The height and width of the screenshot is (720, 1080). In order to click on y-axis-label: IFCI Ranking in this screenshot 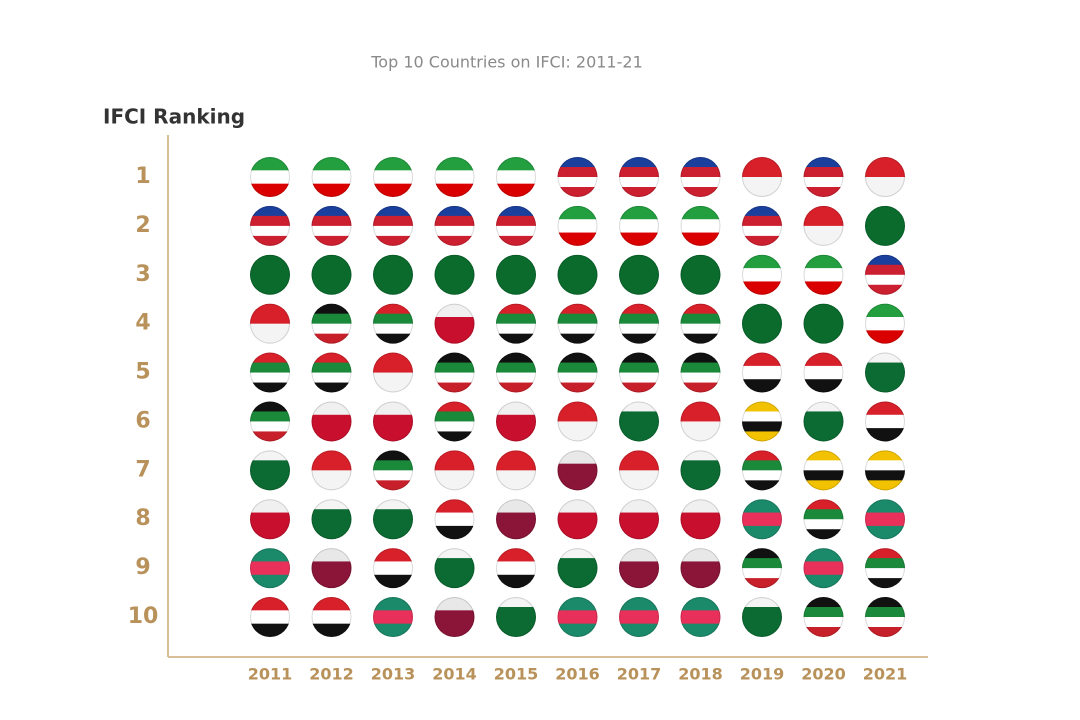, I will do `click(174, 117)`.